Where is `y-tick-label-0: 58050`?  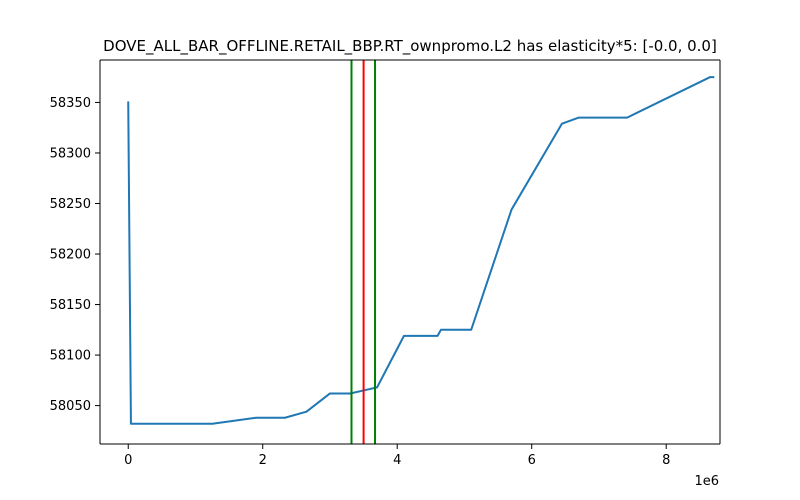 y-tick-label-0: 58050 is located at coordinates (70, 406).